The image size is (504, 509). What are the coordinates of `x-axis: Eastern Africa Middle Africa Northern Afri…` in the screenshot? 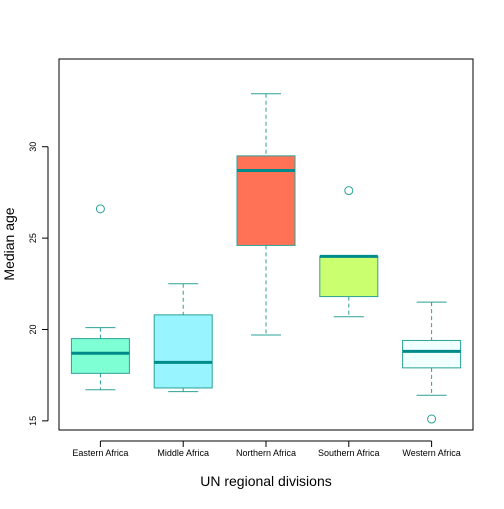 It's located at (266, 449).